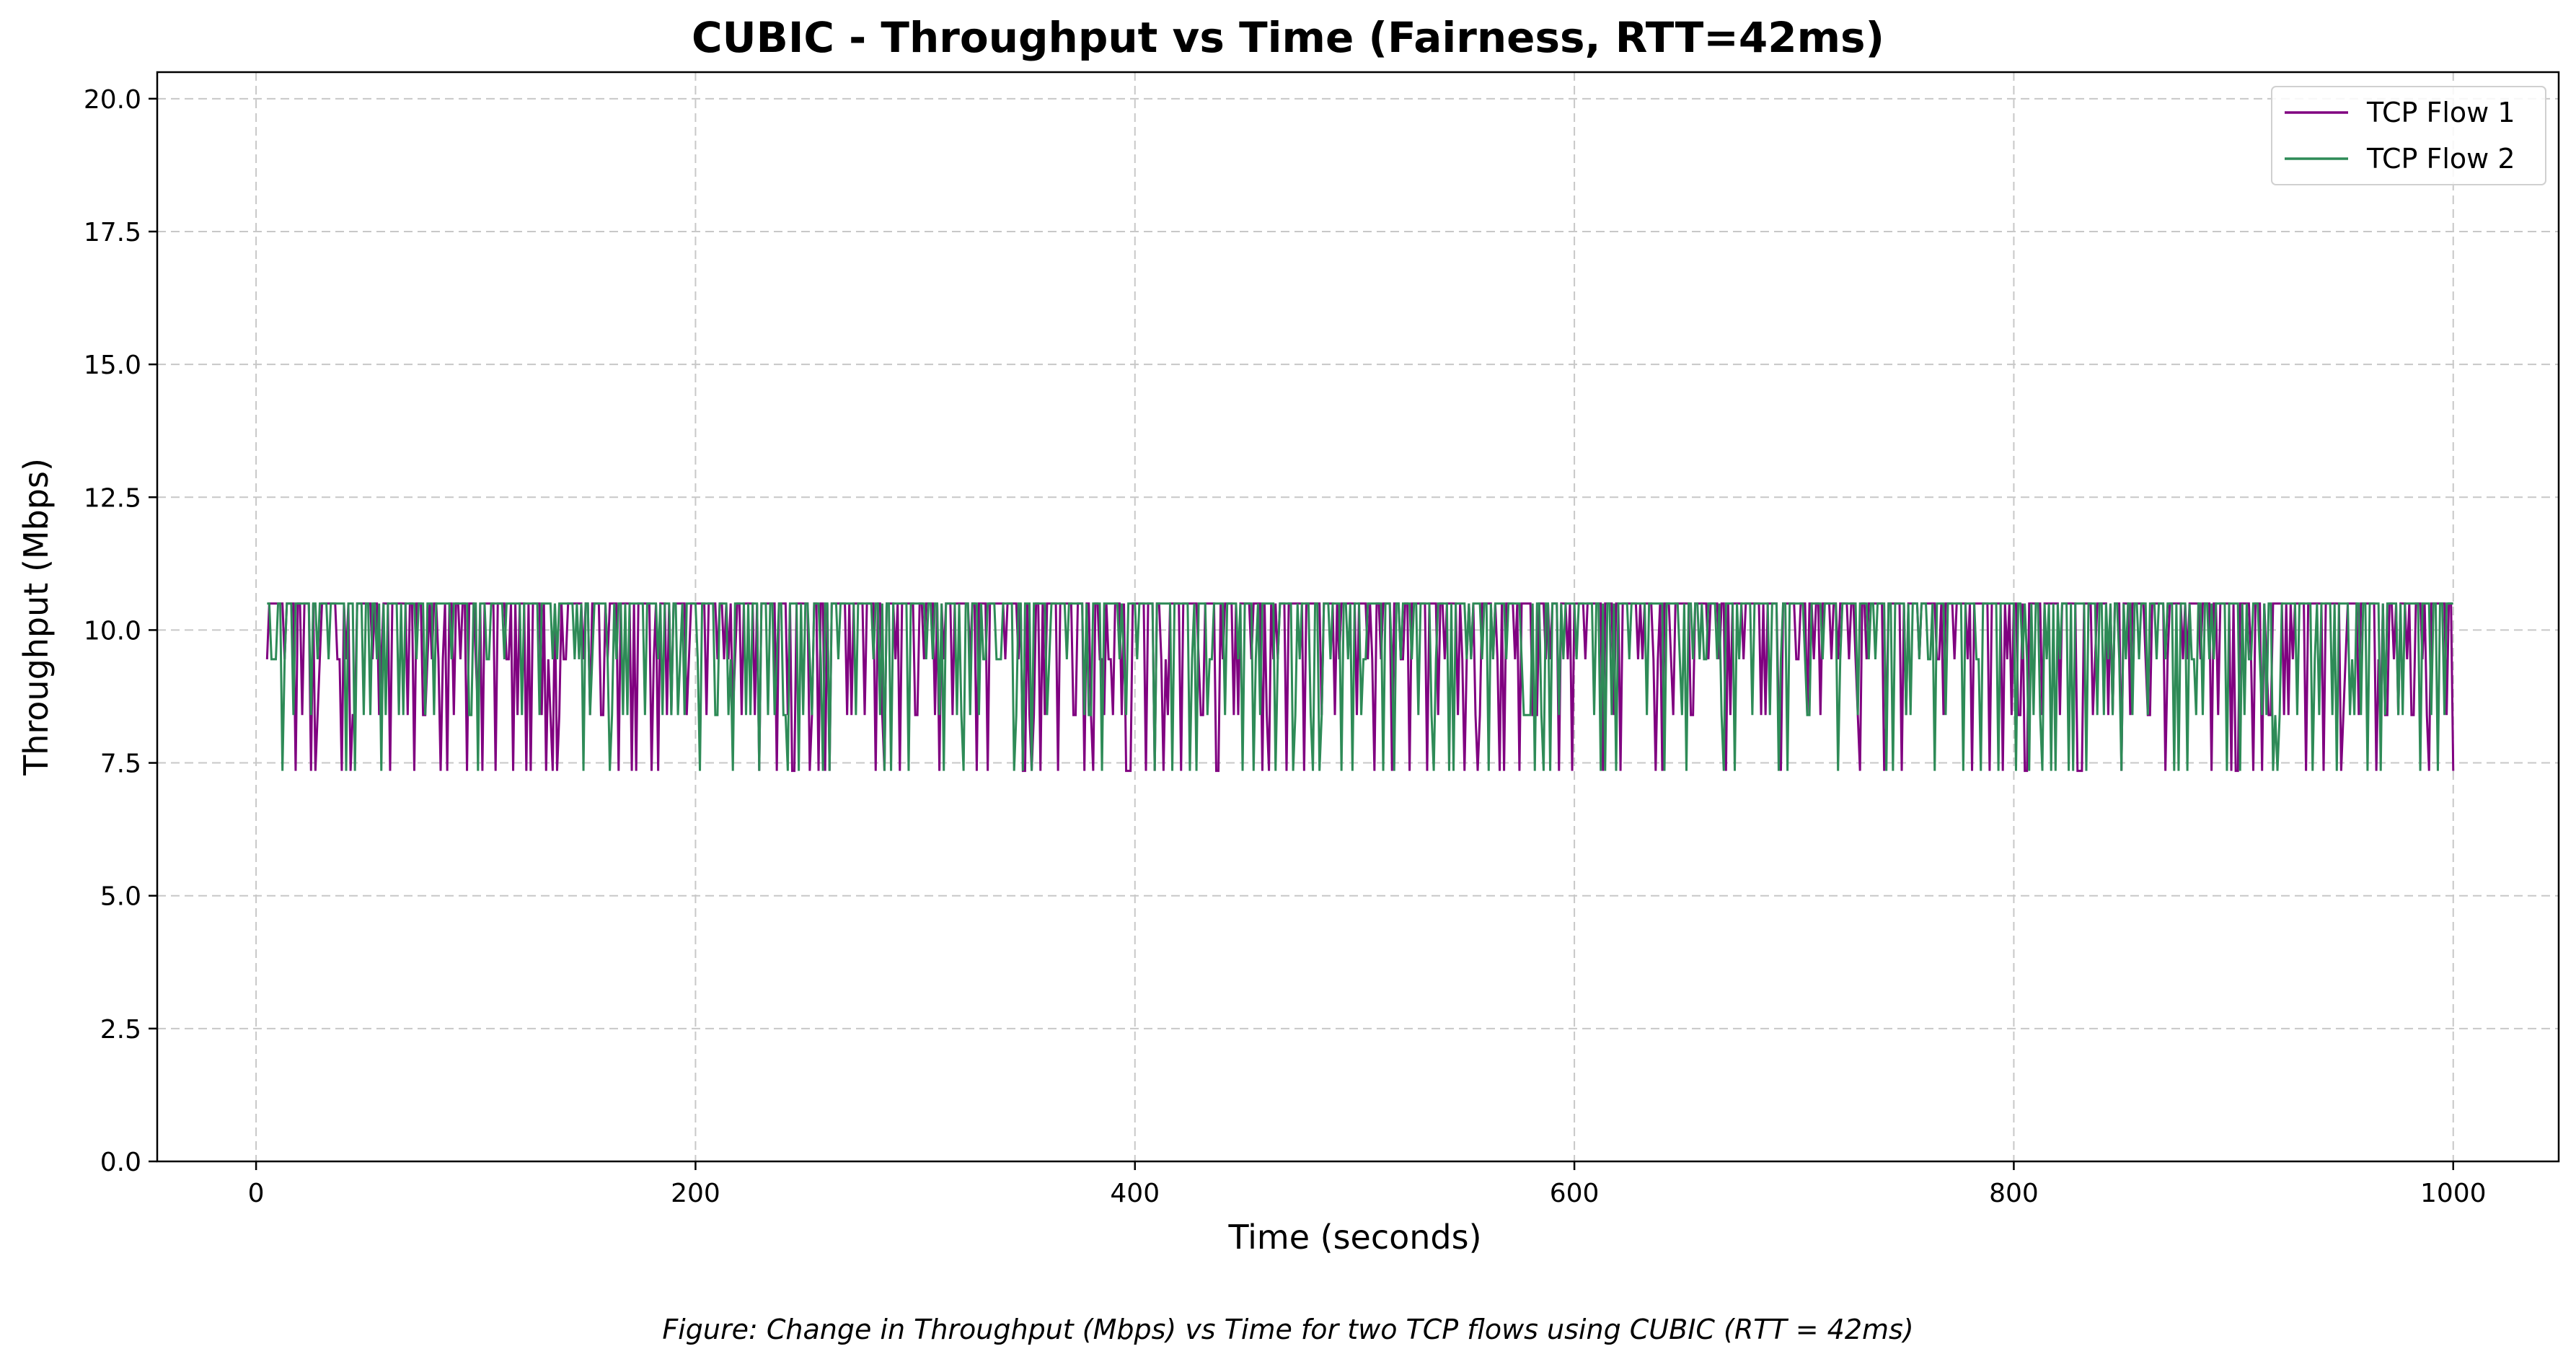 This screenshot has width=2576, height=1367. Describe the element at coordinates (2014, 1193) in the screenshot. I see `x-tick-label: 800` at that location.